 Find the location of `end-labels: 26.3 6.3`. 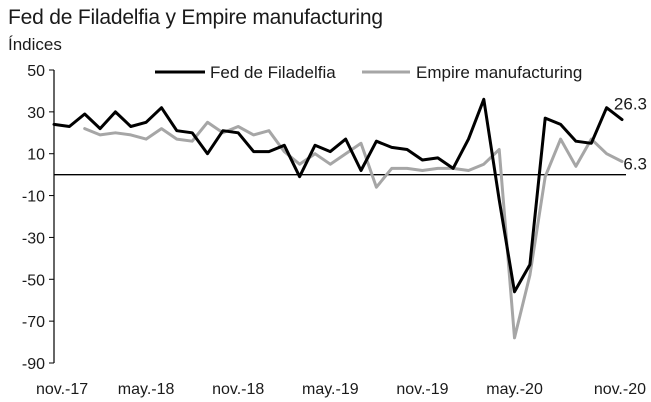

end-labels: 26.3 6.3 is located at coordinates (630, 134).